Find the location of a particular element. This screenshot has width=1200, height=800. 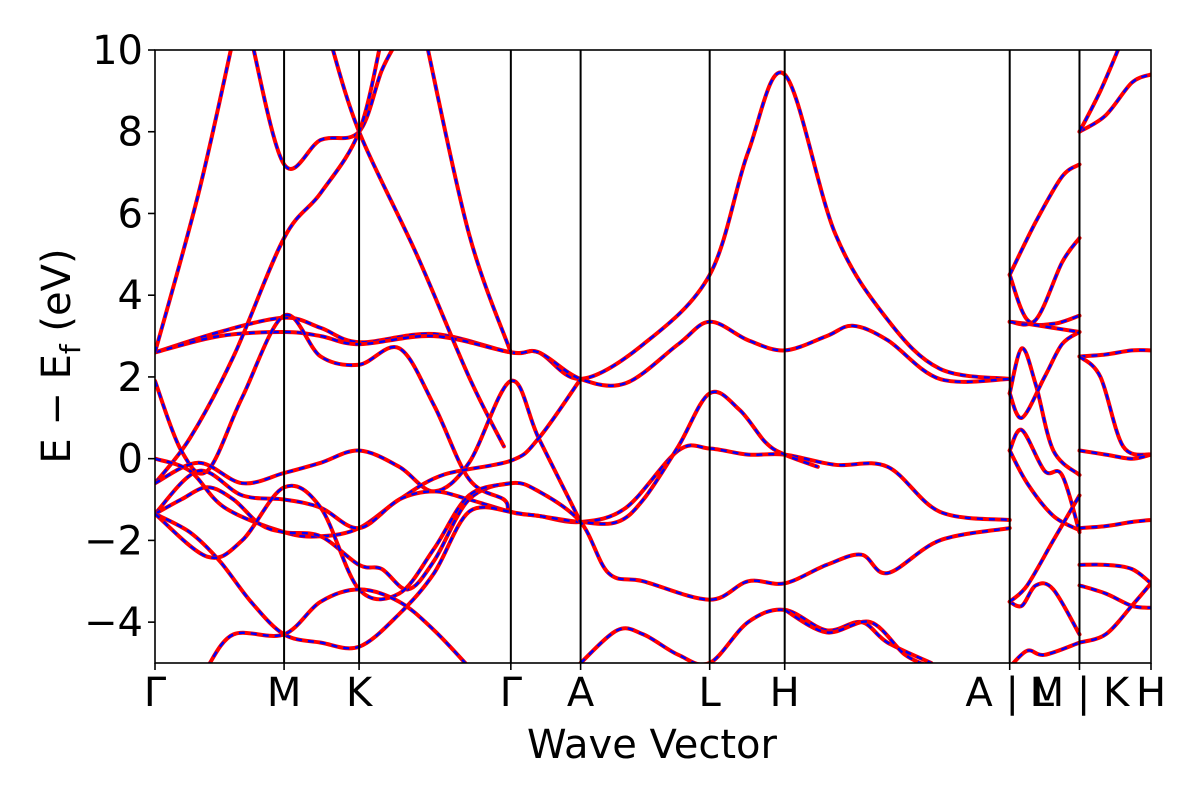

y-tick-label: 2 is located at coordinates (130, 378).